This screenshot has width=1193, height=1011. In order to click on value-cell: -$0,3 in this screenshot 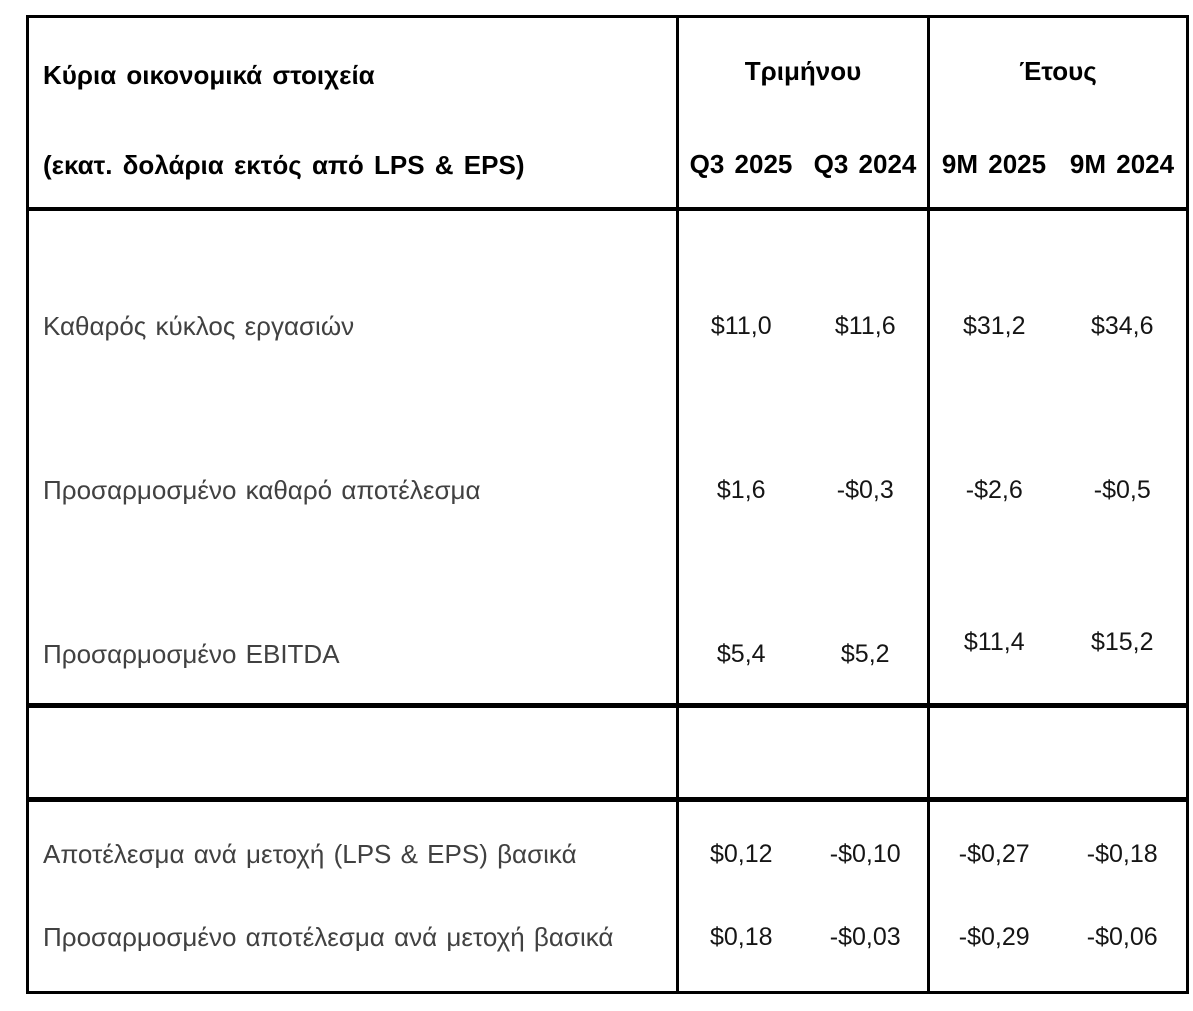, I will do `click(865, 489)`.